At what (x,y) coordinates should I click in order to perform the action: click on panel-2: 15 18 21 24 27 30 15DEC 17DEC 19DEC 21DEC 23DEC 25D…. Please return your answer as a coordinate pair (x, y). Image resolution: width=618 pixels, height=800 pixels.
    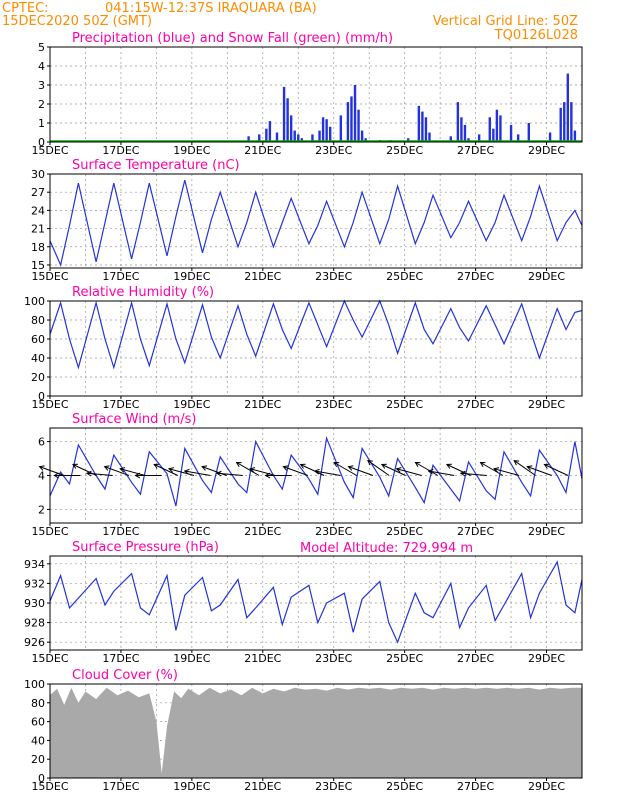
    Looking at the image, I should click on (307, 220).